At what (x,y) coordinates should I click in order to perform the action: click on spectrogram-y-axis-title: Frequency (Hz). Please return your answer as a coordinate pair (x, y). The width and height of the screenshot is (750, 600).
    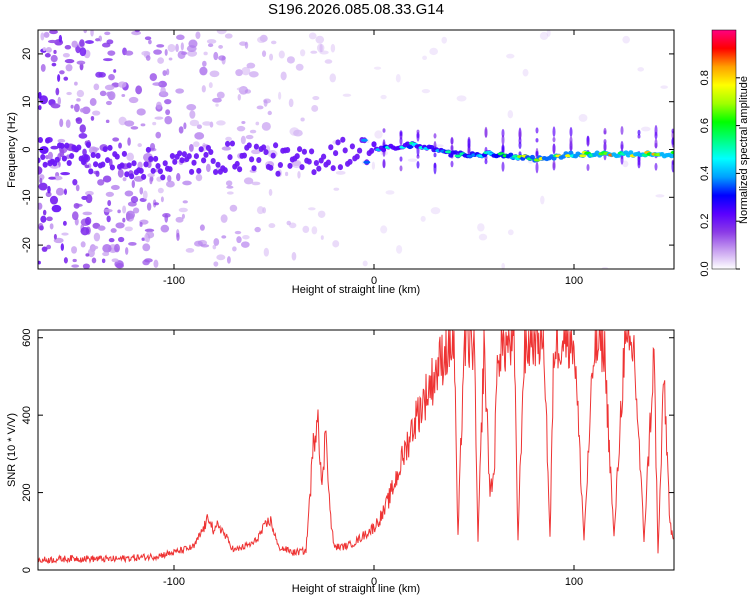
    Looking at the image, I should click on (12, 150).